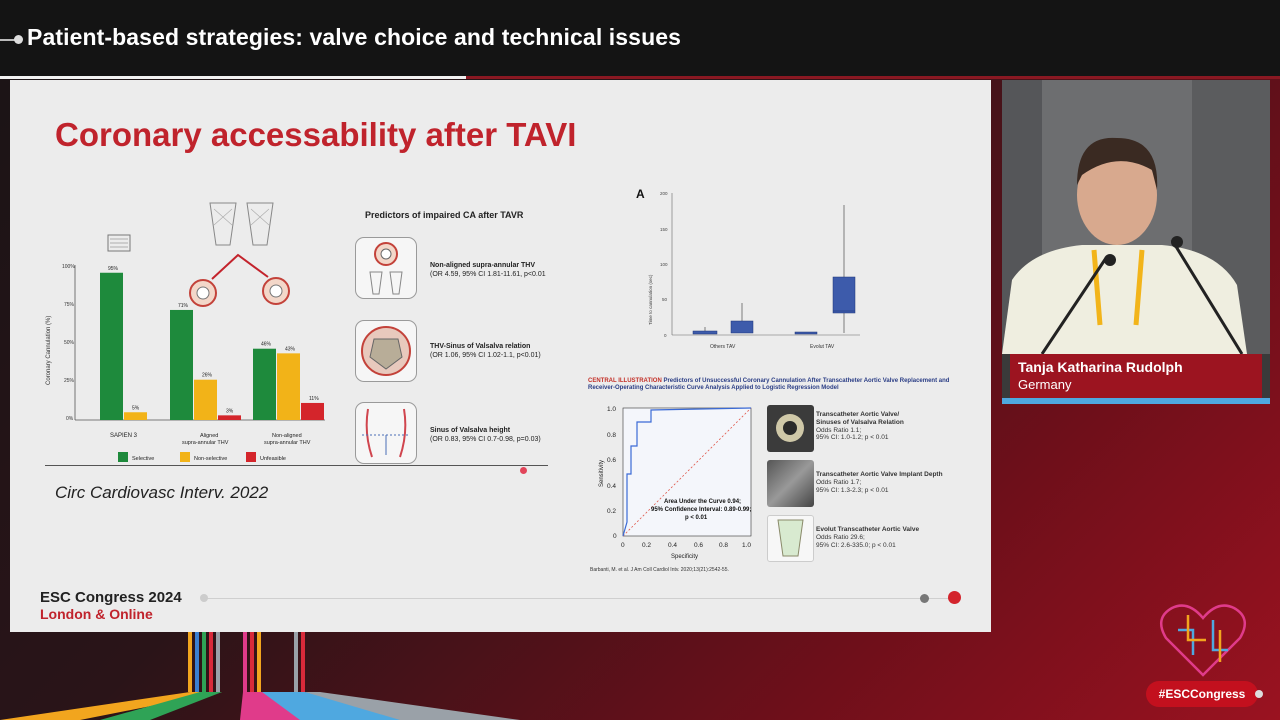 The width and height of the screenshot is (1280, 720). I want to click on central-item-1-l2: Sinuses of Valsalva Relation, so click(860, 422).